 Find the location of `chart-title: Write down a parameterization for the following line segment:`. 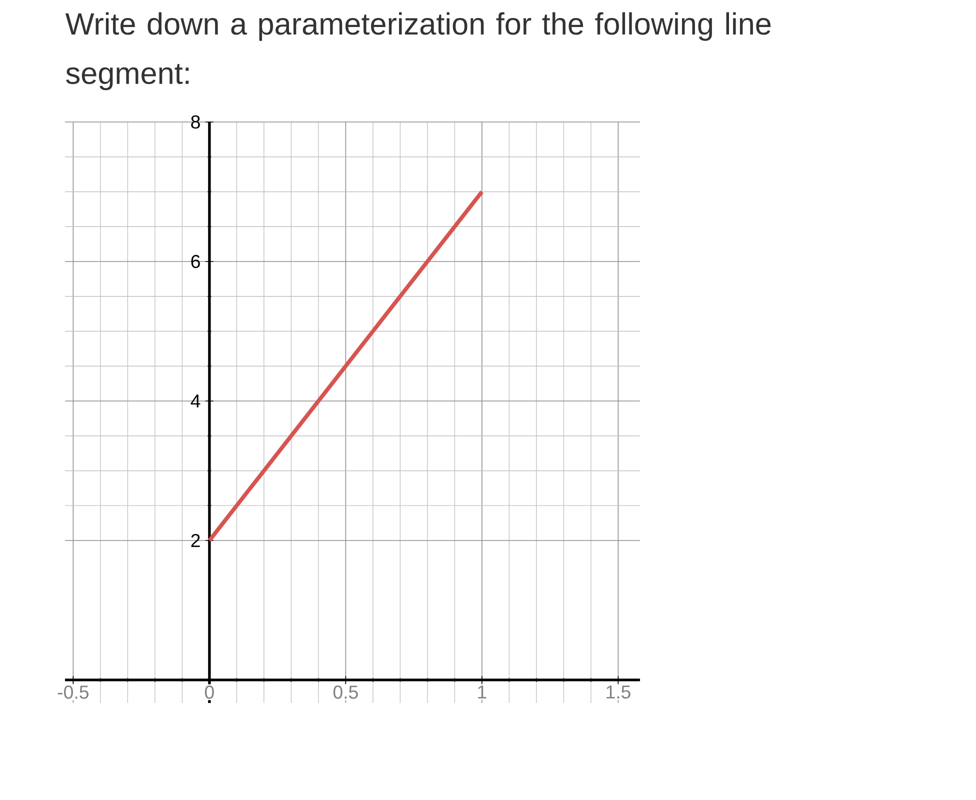

chart-title: Write down a parameterization for the following line segment: is located at coordinates (418, 51).